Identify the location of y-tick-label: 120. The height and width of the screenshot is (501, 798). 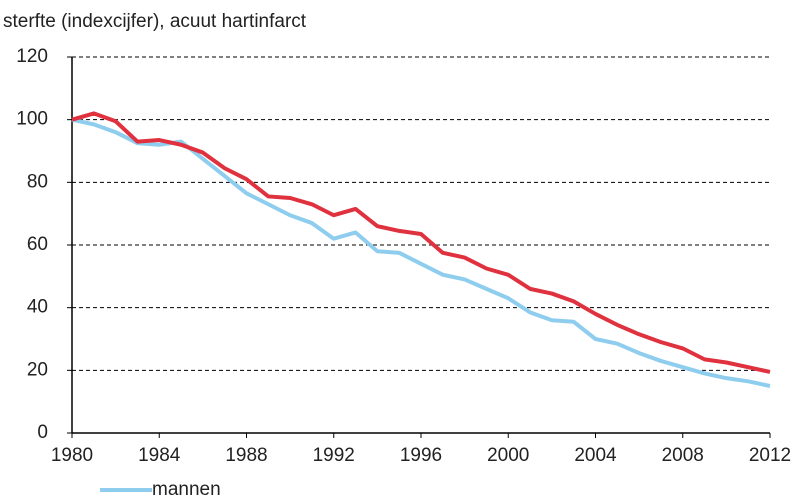
(32, 56).